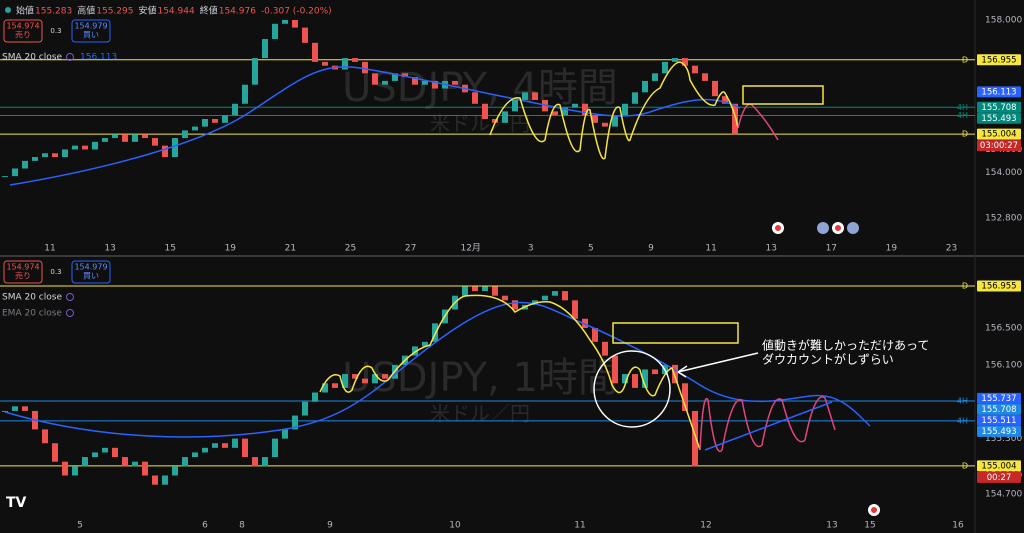 The width and height of the screenshot is (1024, 533). I want to click on y-tick-label: 156.100, so click(1003, 365).